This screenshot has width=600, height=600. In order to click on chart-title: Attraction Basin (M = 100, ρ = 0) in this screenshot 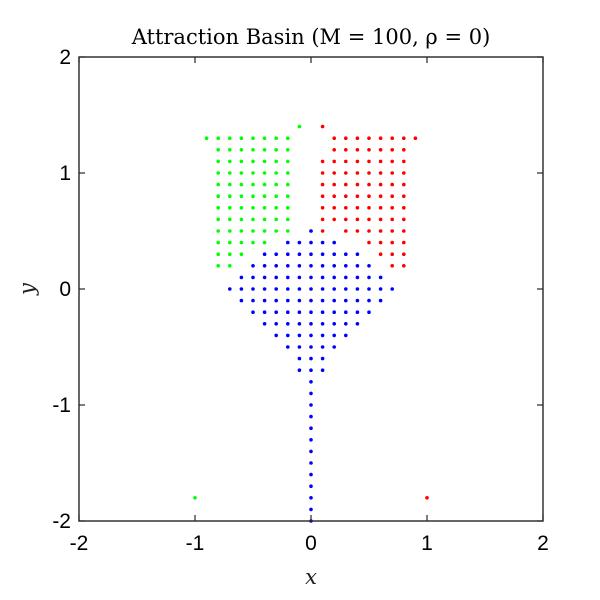, I will do `click(311, 37)`.